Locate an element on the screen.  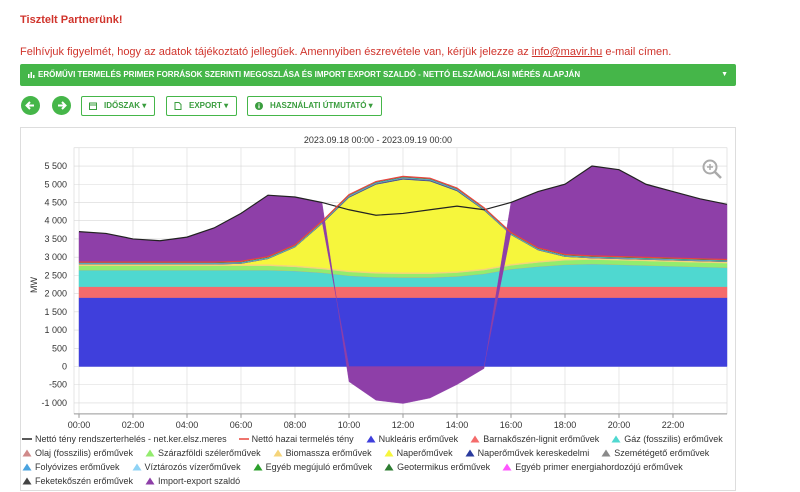
y-tick-label: 3 000 is located at coordinates (55, 257).